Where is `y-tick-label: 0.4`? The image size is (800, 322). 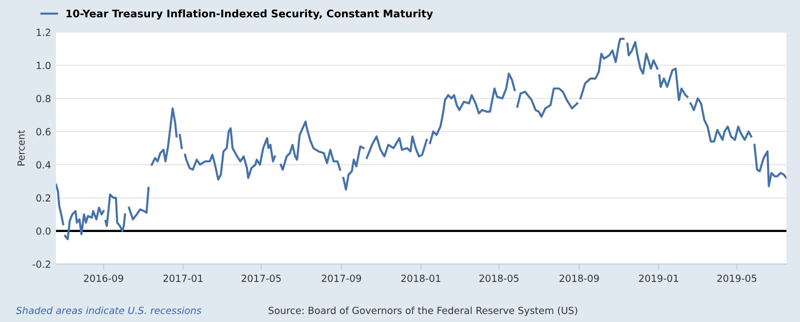 y-tick-label: 0.4 is located at coordinates (43, 165).